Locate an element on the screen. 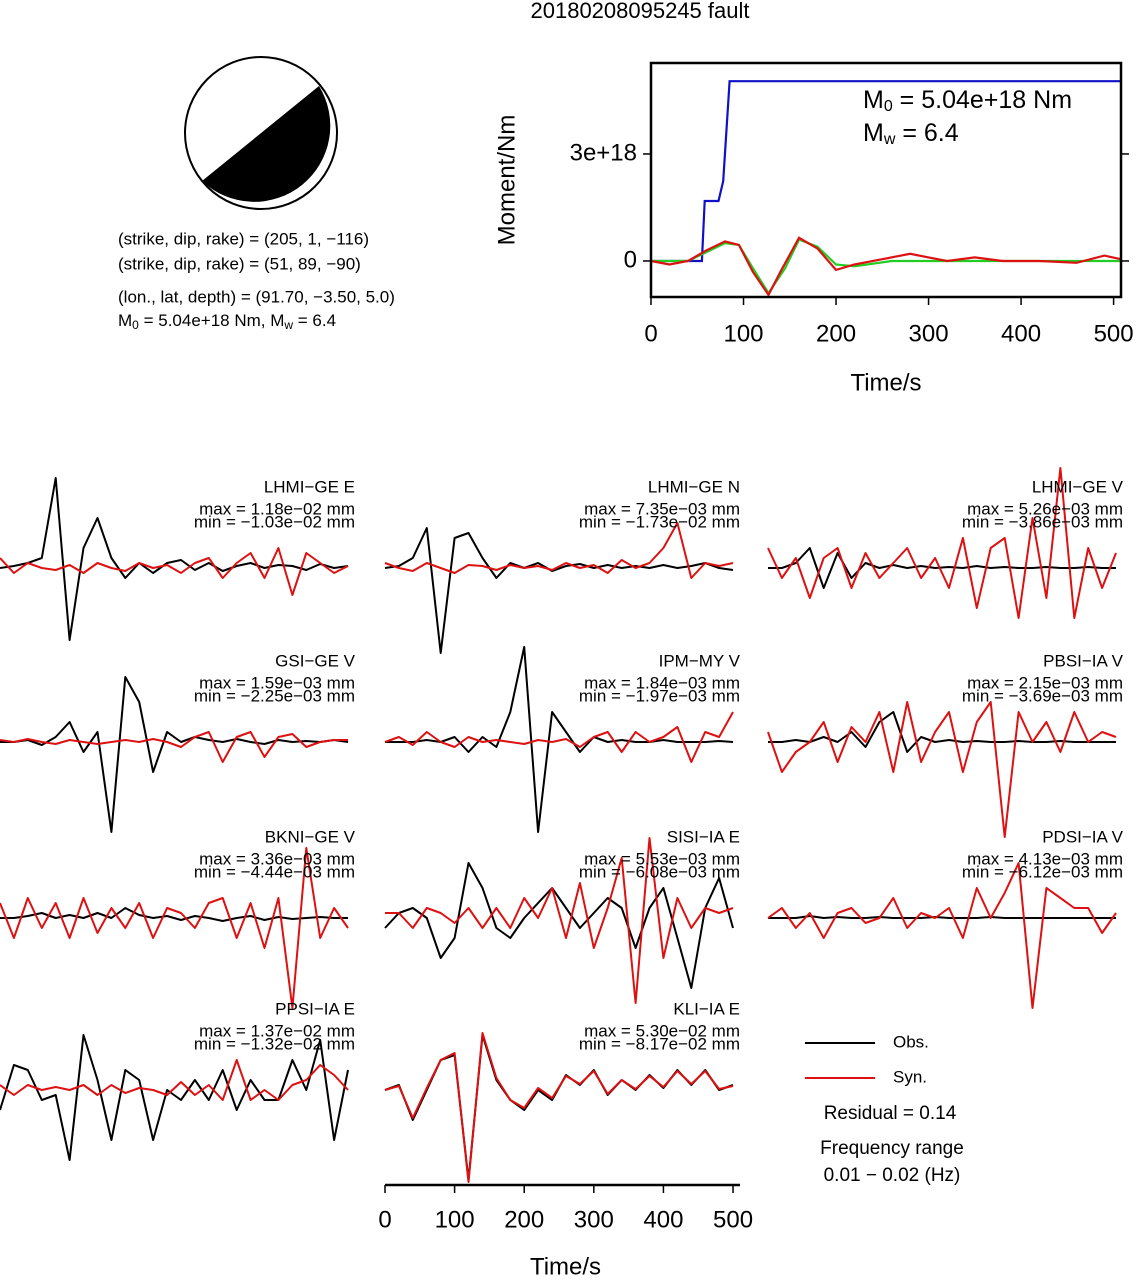  w-text: = 6.4 is located at coordinates (314, 320).